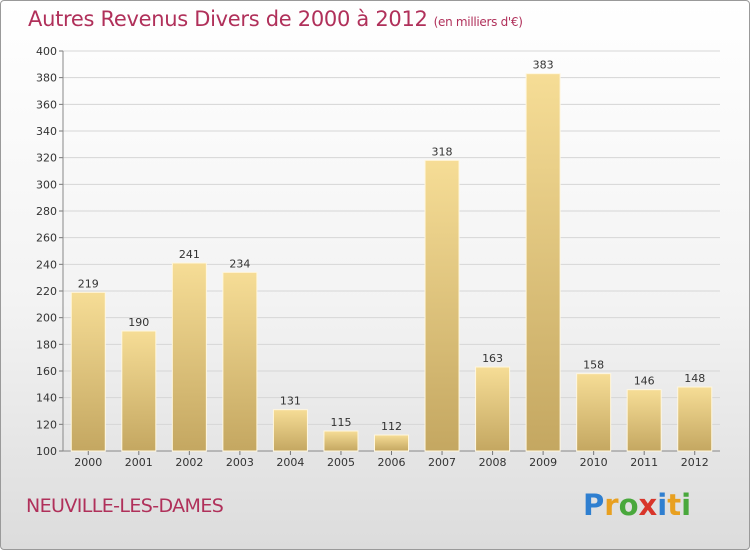  Describe the element at coordinates (392, 462) in the screenshot. I see `x-tick-label: 2006` at that location.